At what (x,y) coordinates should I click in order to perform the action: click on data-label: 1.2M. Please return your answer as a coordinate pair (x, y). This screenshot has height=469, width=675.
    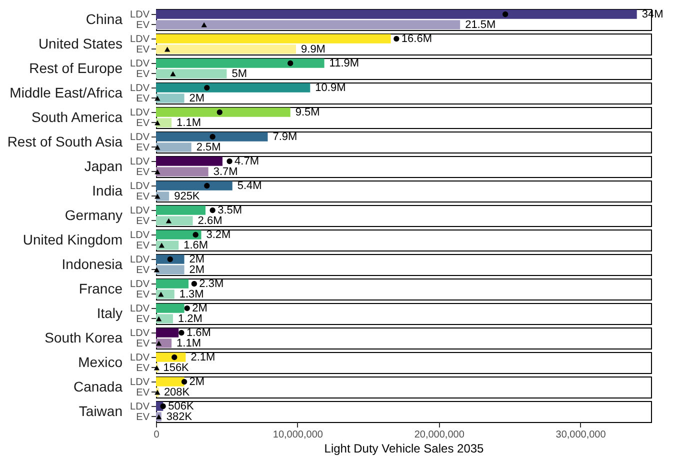
    Looking at the image, I should click on (190, 318).